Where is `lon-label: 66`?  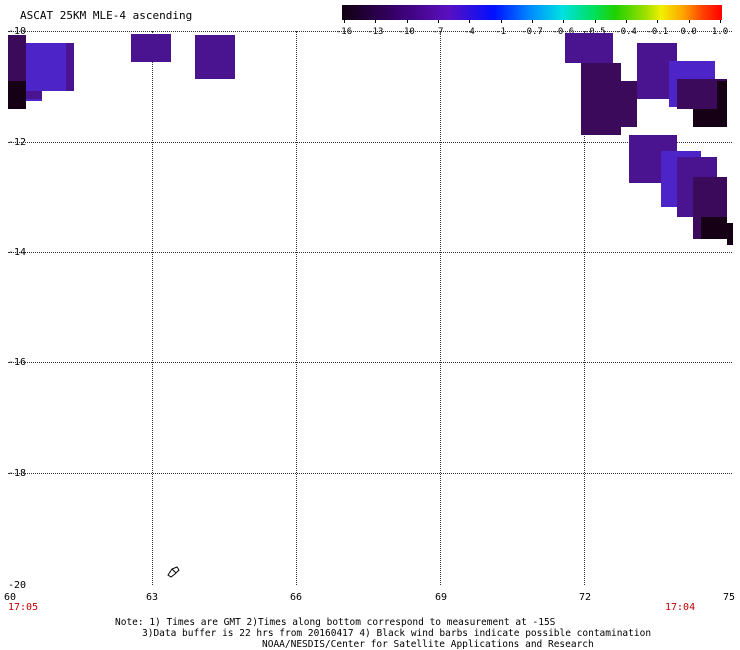
lon-label: 66 is located at coordinates (296, 597).